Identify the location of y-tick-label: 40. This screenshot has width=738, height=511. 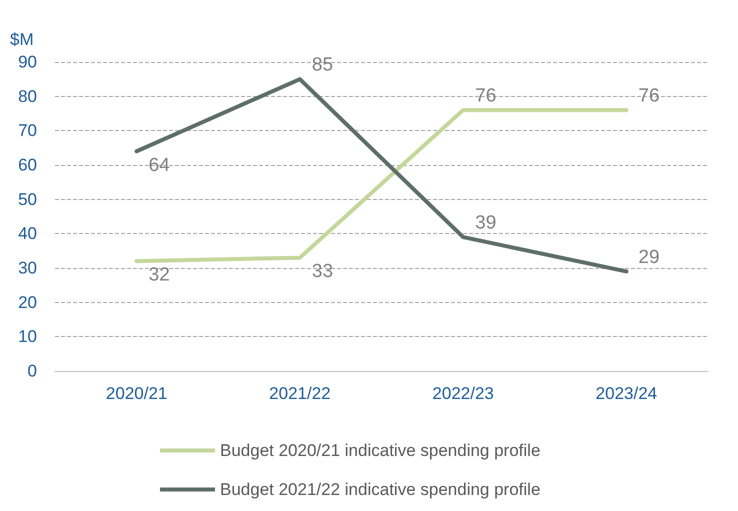
(27, 234).